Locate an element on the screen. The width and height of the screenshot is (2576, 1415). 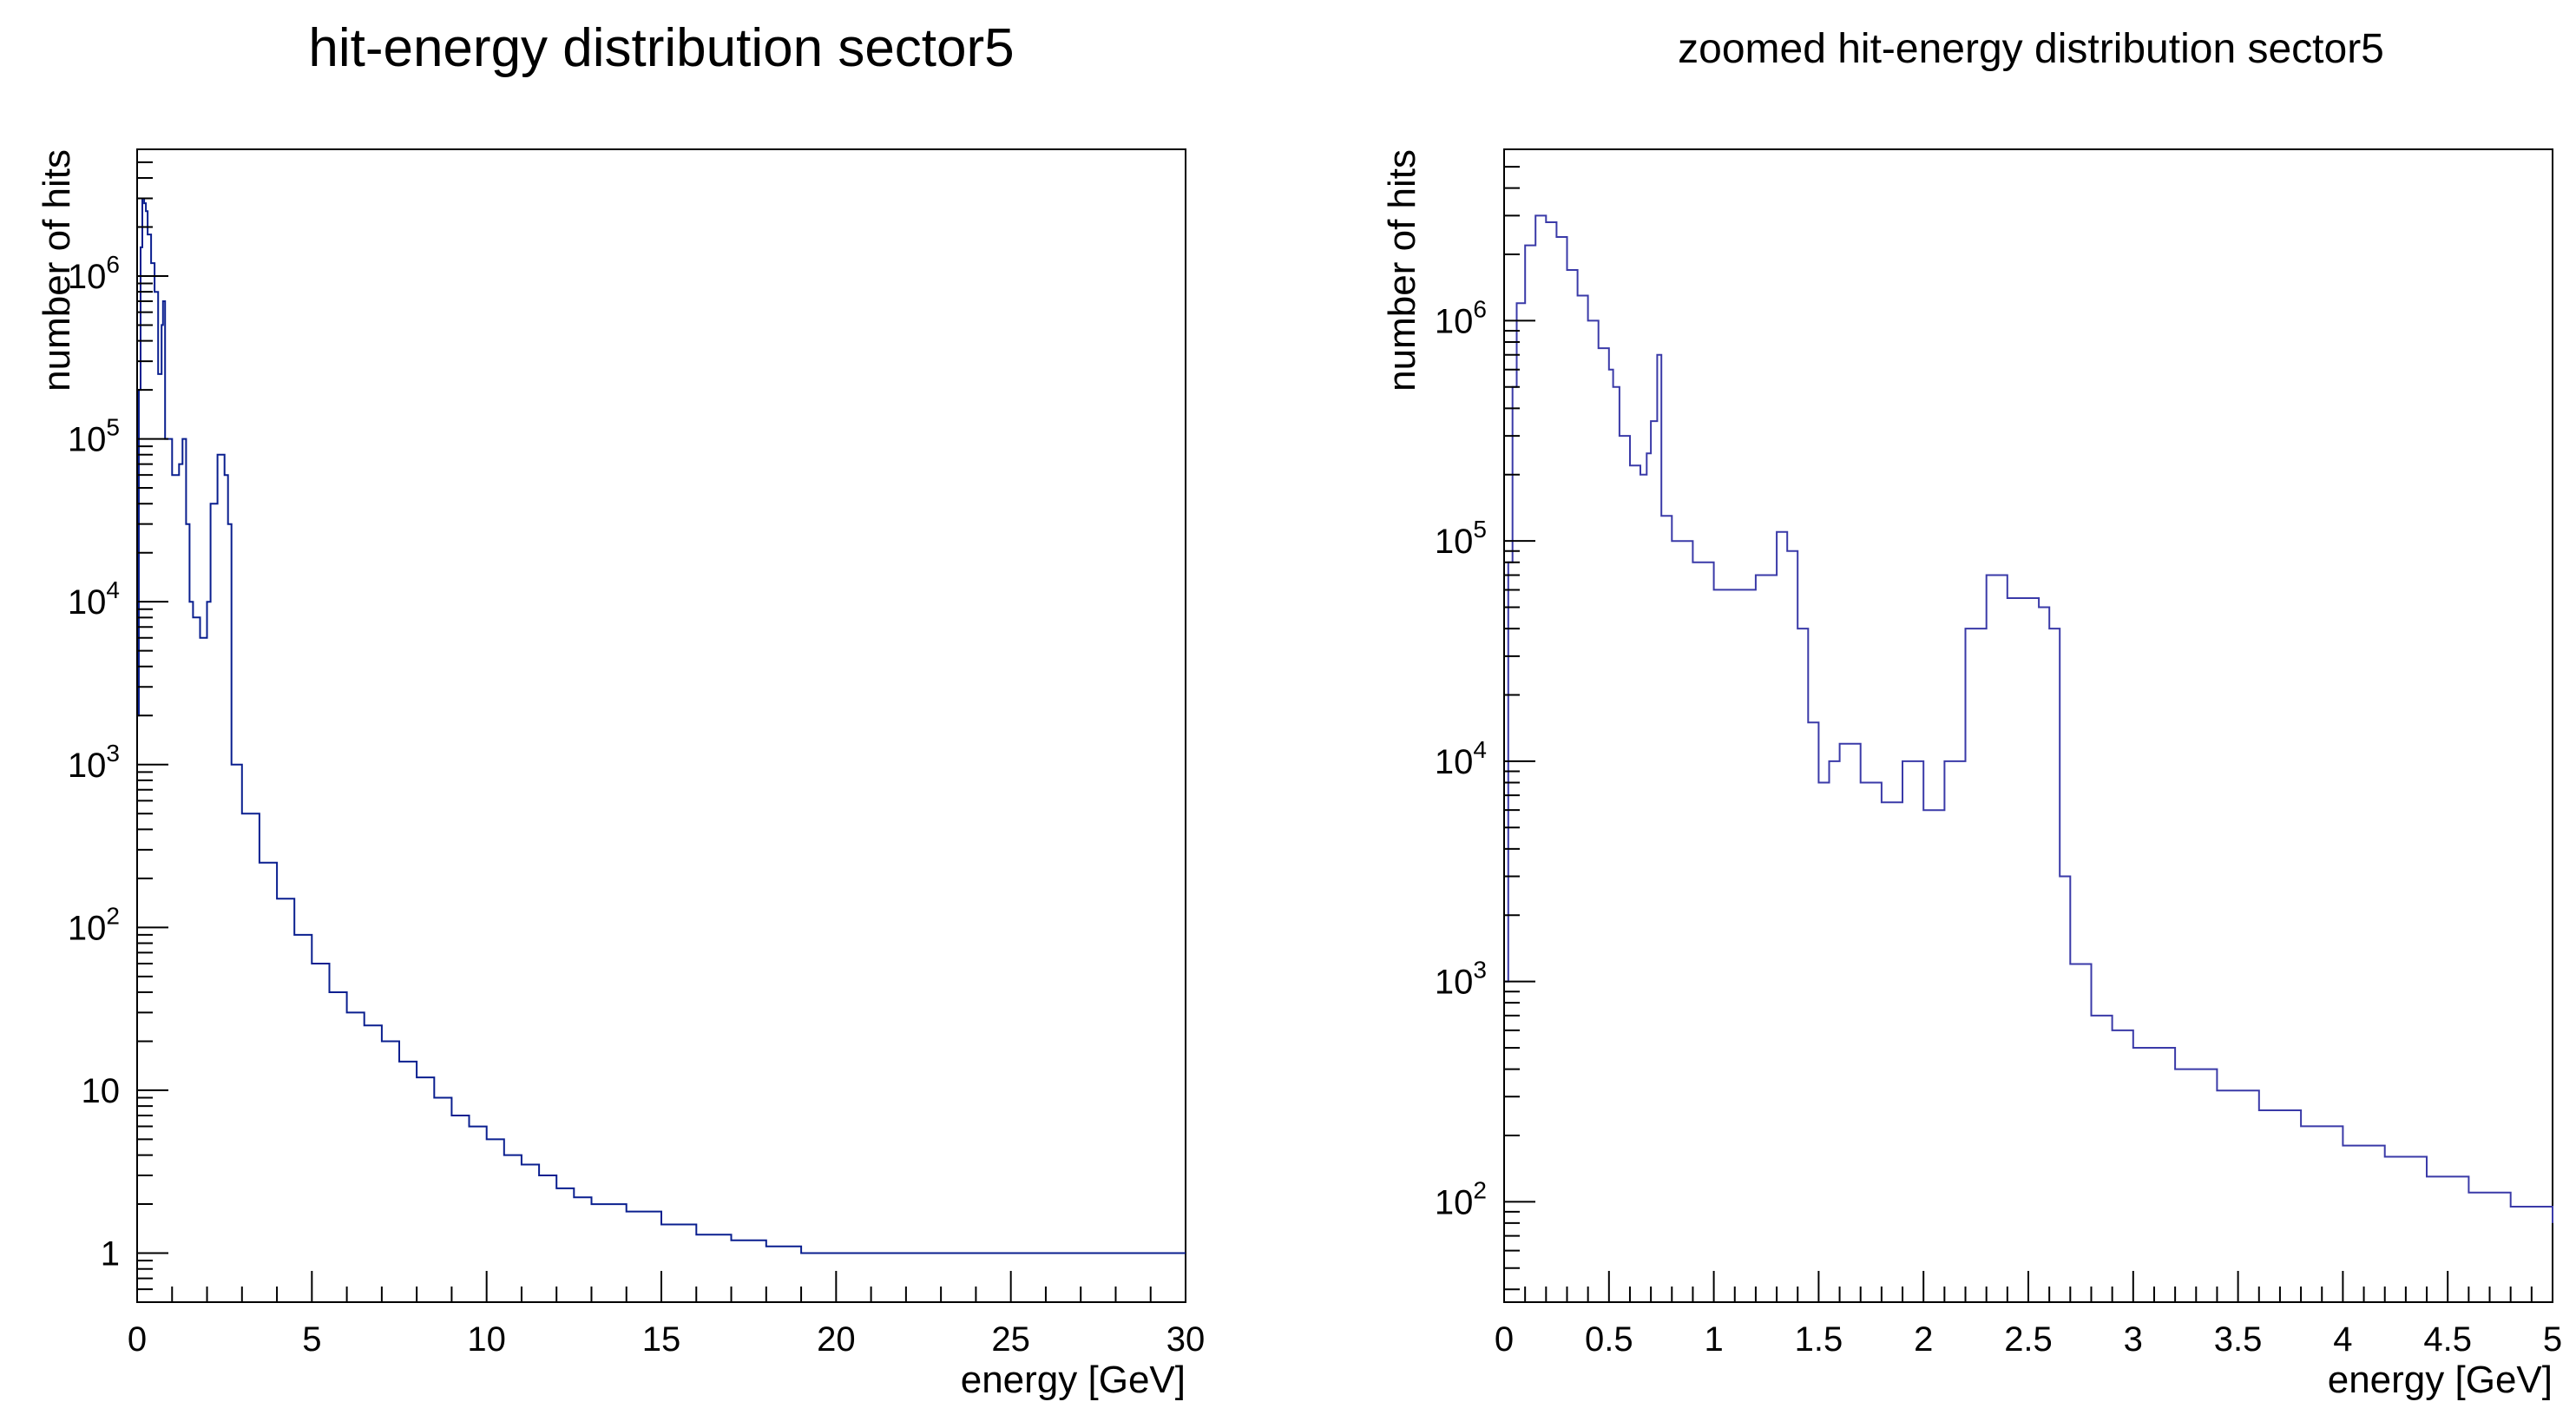
x-tick-label: 25 is located at coordinates (1010, 1339).